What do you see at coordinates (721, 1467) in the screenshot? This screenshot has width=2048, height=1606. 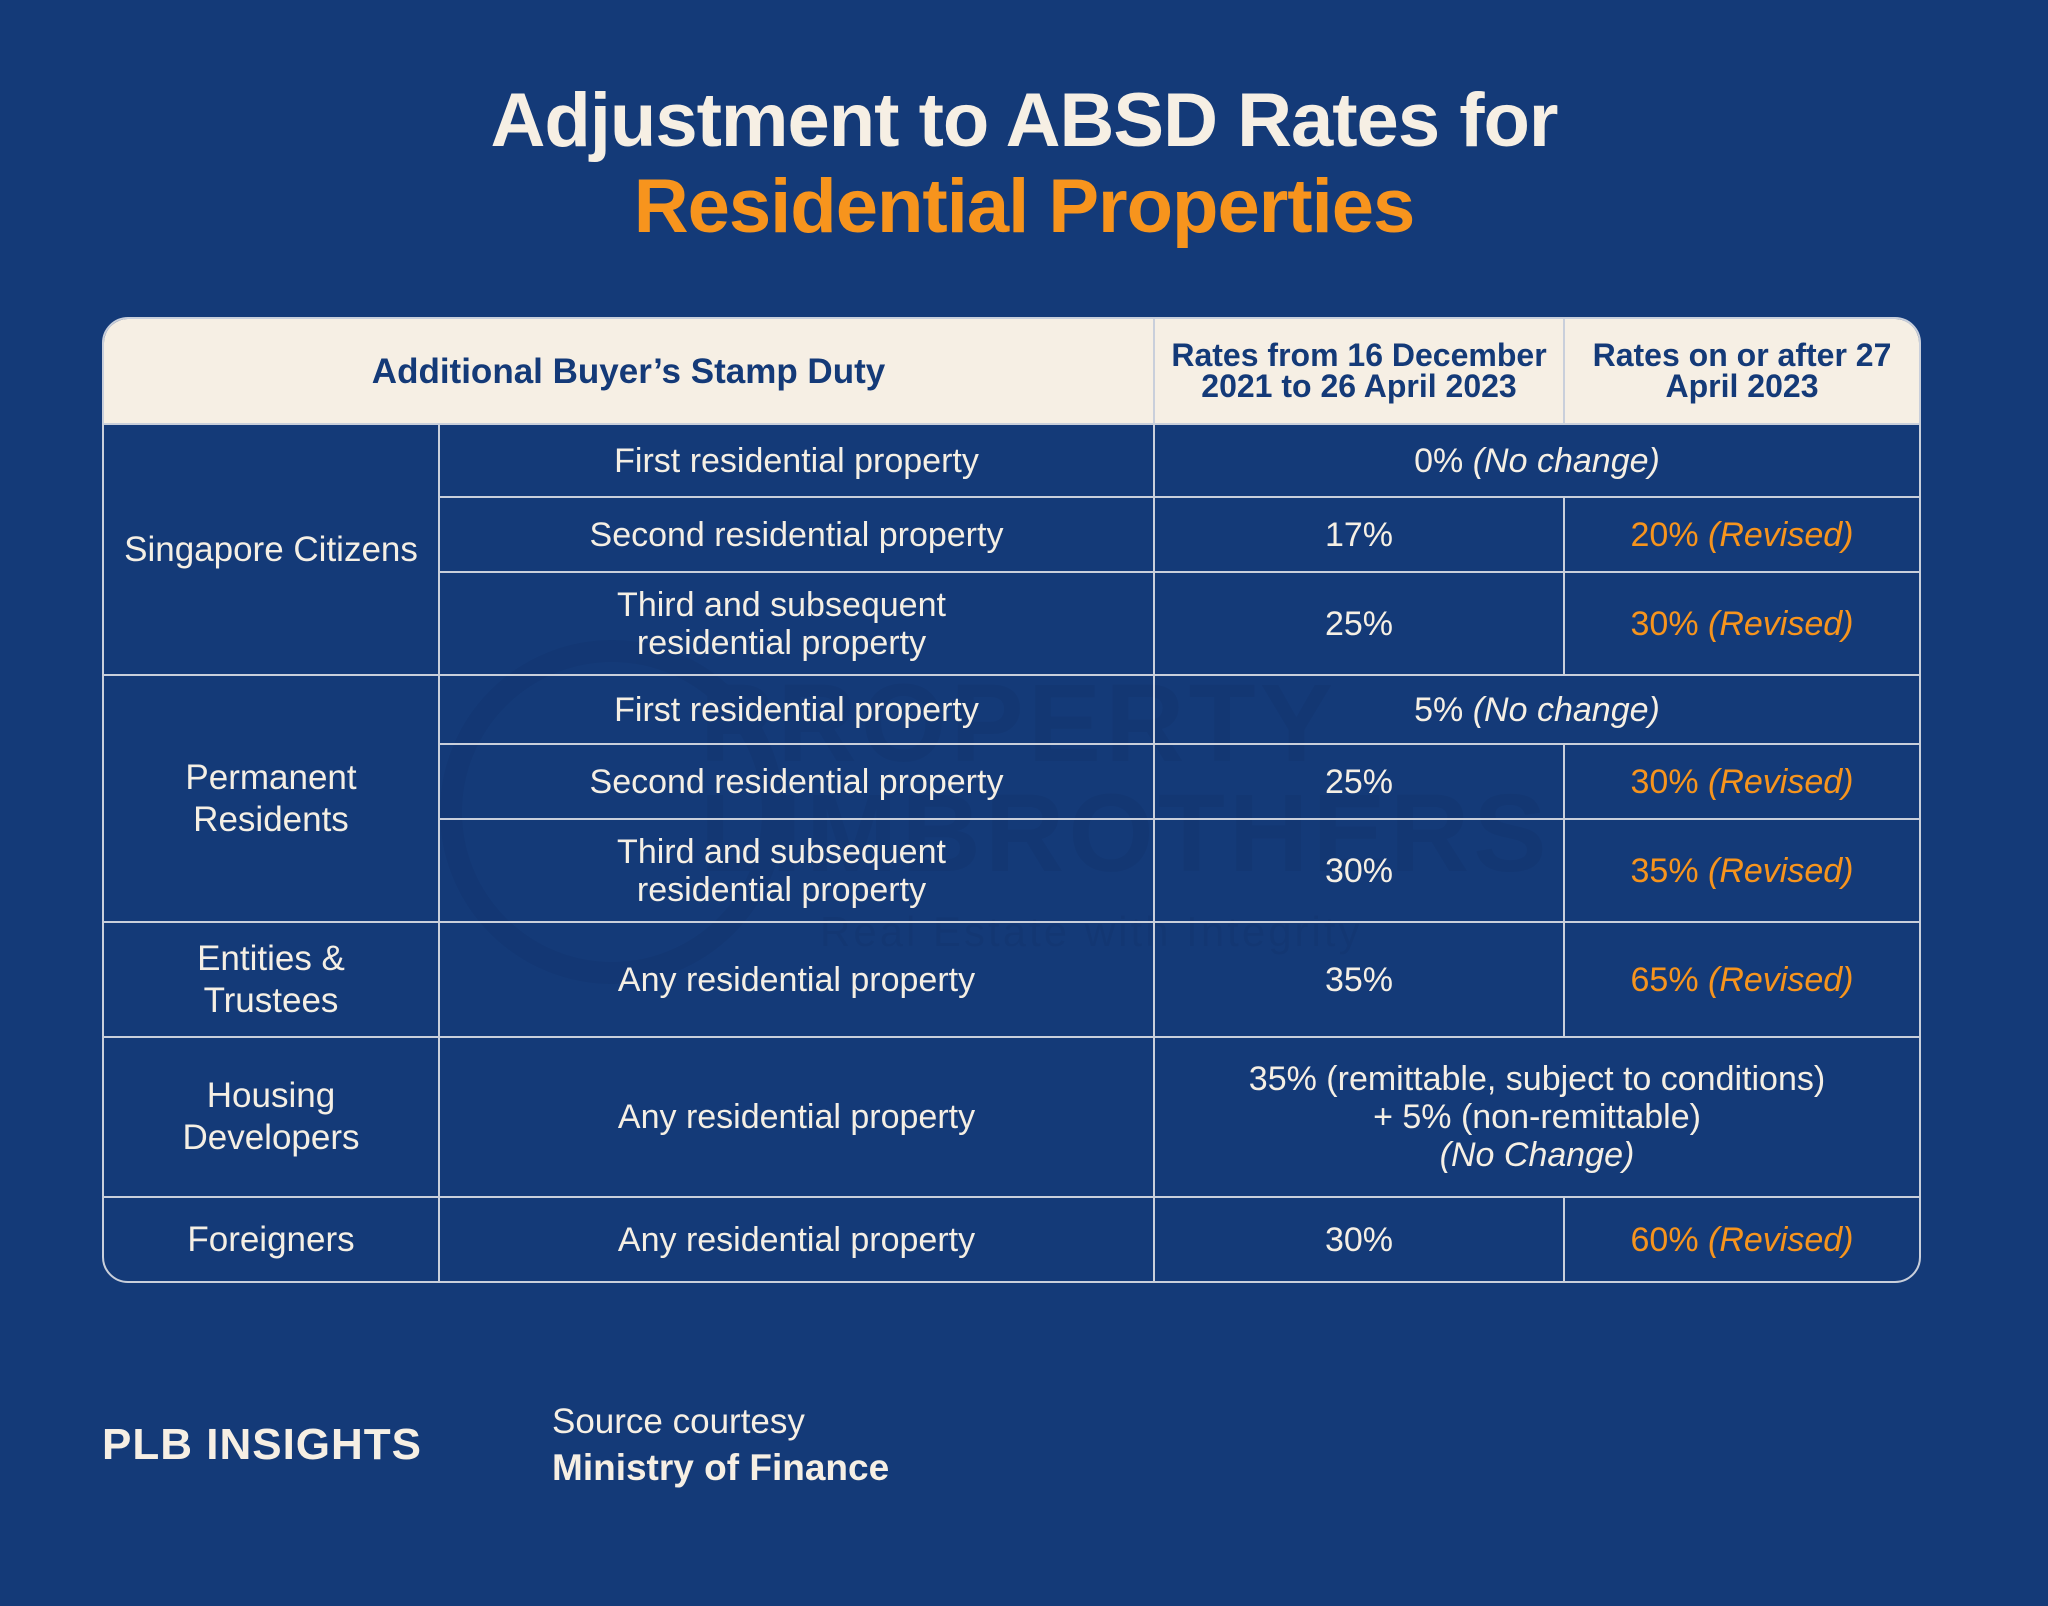 I see `source-name: Ministry of Finance` at bounding box center [721, 1467].